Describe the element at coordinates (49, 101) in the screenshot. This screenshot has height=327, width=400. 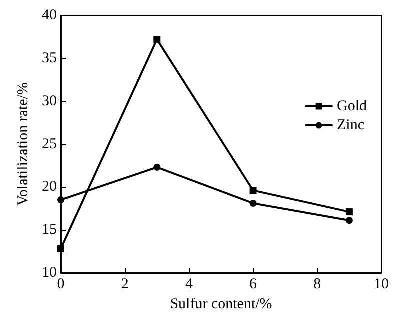
I see `y-tick-label: 30` at that location.